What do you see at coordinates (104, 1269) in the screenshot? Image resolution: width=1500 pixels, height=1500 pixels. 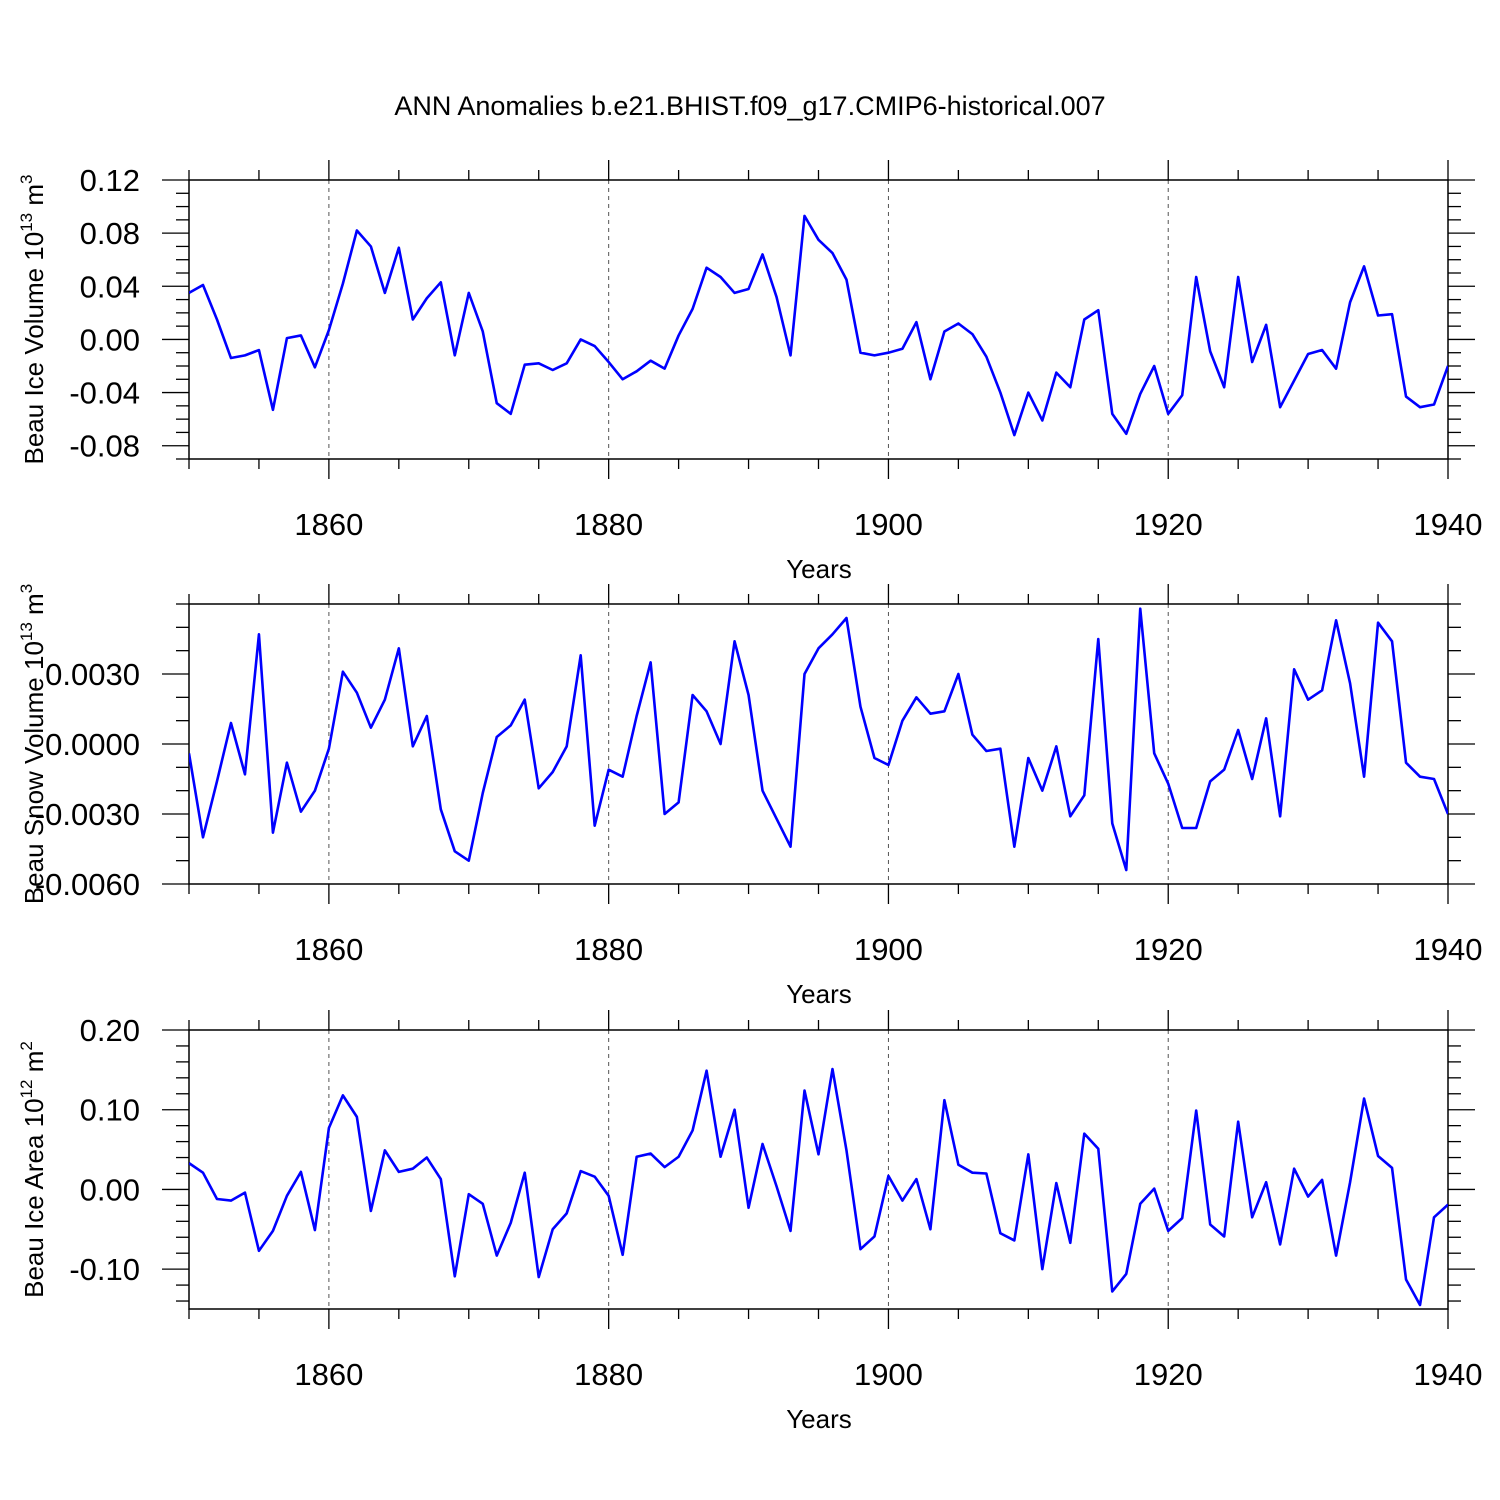 I see `y-tick-label: -0.10` at bounding box center [104, 1269].